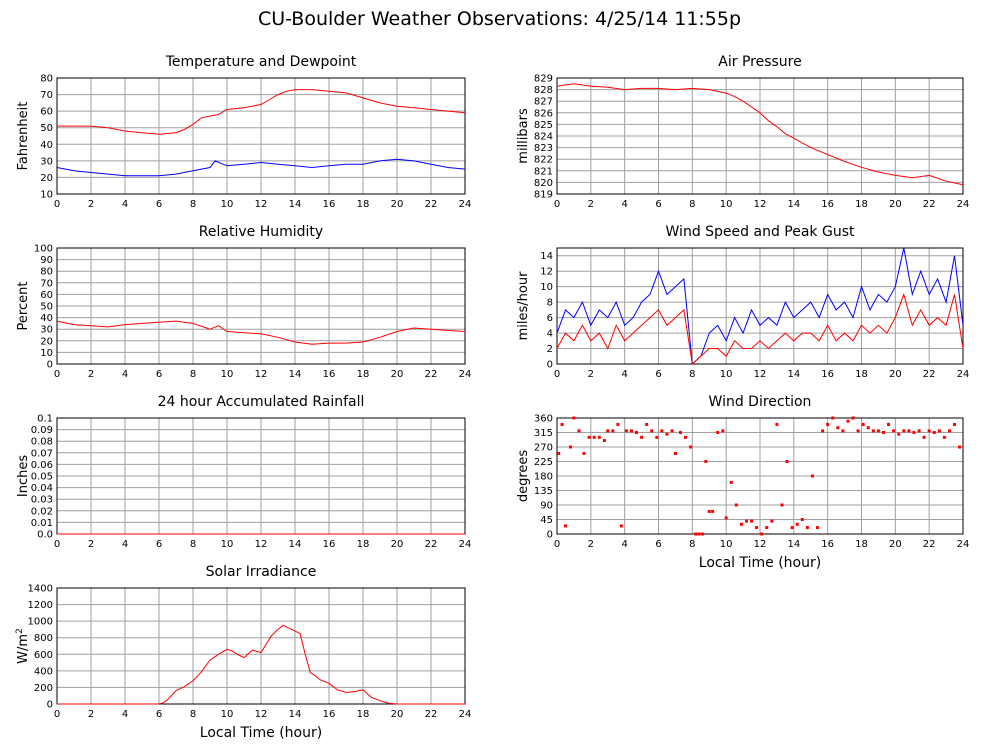  What do you see at coordinates (543, 195) in the screenshot?
I see `y-tick-label: 819` at bounding box center [543, 195].